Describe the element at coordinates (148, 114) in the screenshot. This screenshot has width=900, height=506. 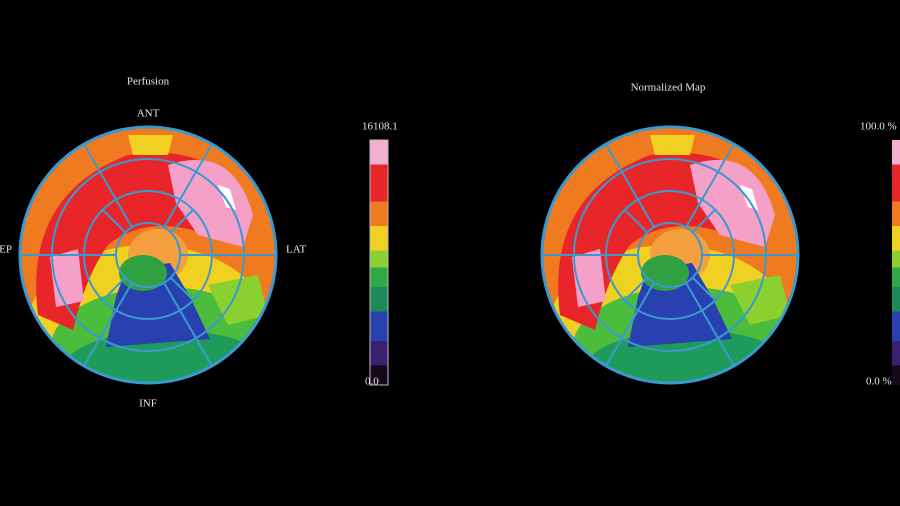
I see `direction-label: ANT` at that location.